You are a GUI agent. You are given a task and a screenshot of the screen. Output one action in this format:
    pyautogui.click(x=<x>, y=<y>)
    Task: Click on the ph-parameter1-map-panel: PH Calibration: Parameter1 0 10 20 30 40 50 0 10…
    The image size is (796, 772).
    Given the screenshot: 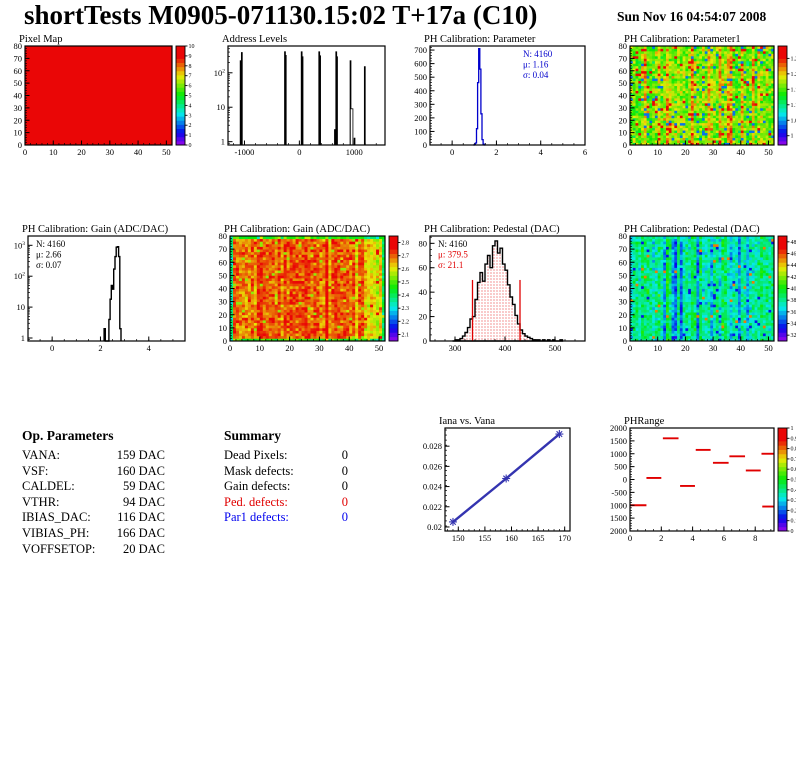 What is the action you would take?
    pyautogui.click(x=700, y=96)
    